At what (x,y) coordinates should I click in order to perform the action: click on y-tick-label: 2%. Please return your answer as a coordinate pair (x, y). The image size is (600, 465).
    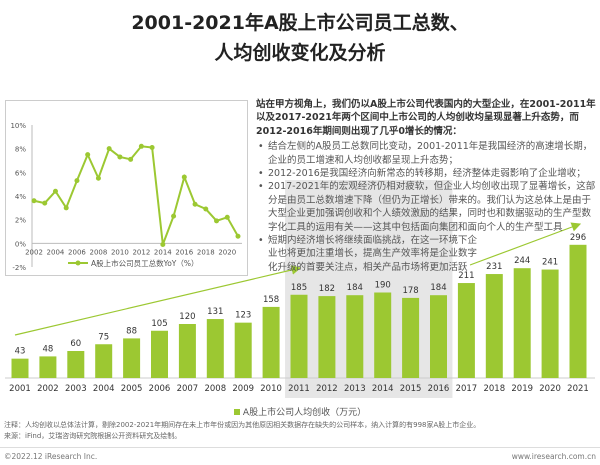
    Looking at the image, I should click on (20, 221).